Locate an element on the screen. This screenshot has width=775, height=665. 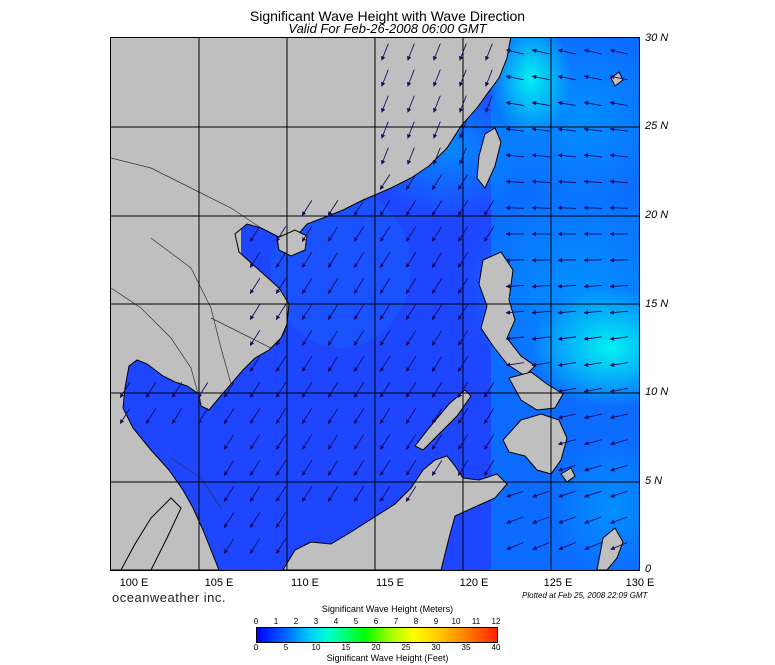
colorbar-tick-meters: 0 is located at coordinates (256, 621).